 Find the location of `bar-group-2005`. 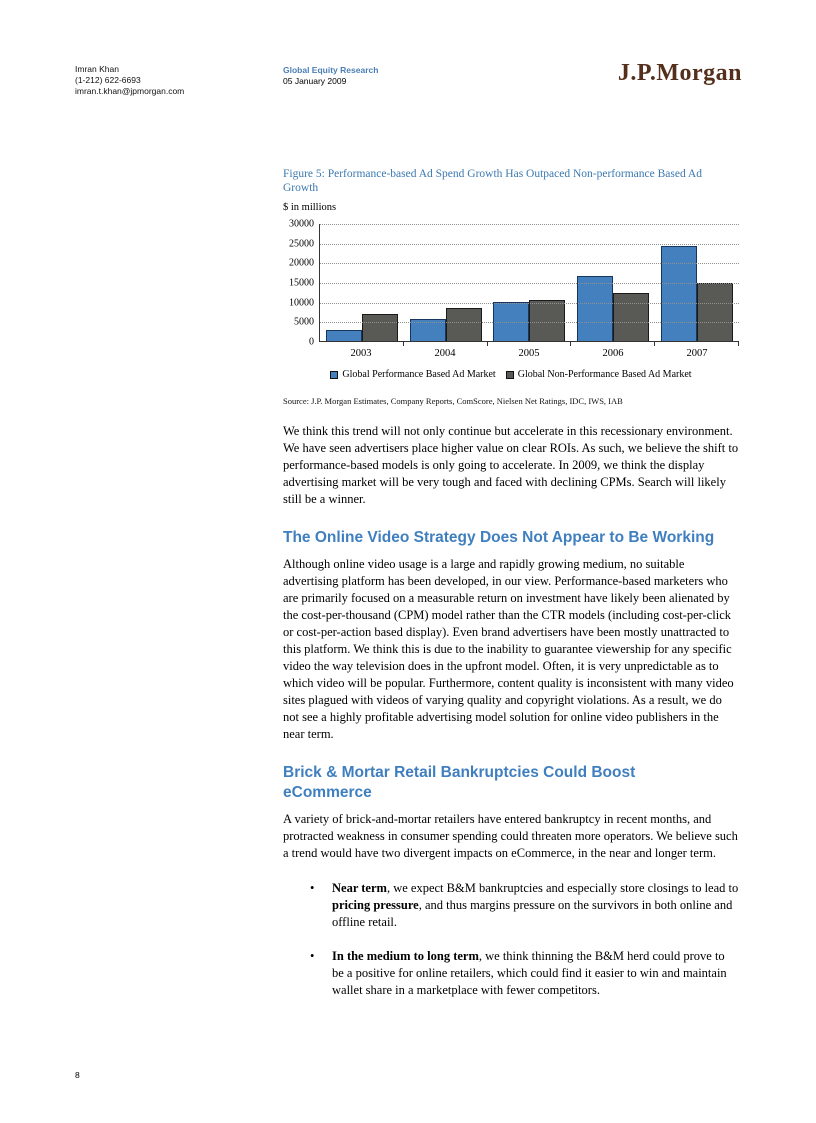

bar-group-2005 is located at coordinates (530, 282).